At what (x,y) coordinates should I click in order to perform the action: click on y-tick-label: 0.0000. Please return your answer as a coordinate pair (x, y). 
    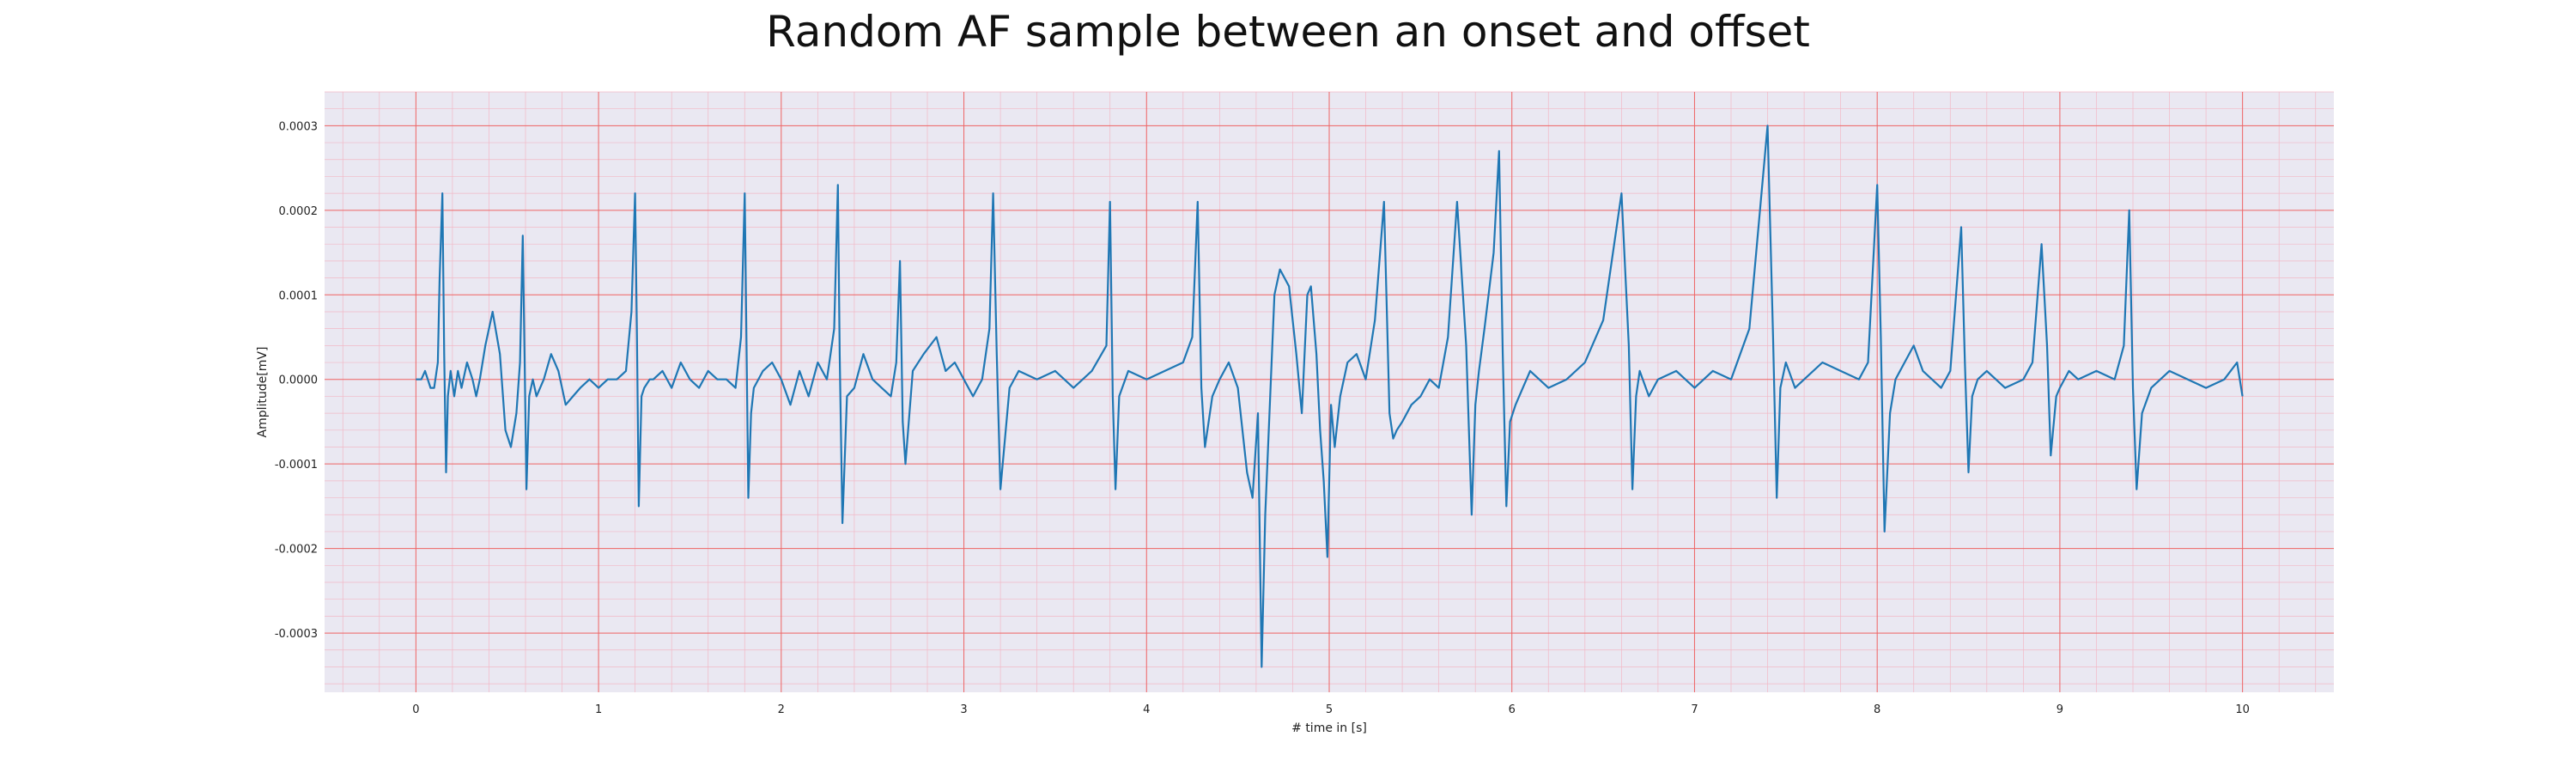
    Looking at the image, I should click on (299, 380).